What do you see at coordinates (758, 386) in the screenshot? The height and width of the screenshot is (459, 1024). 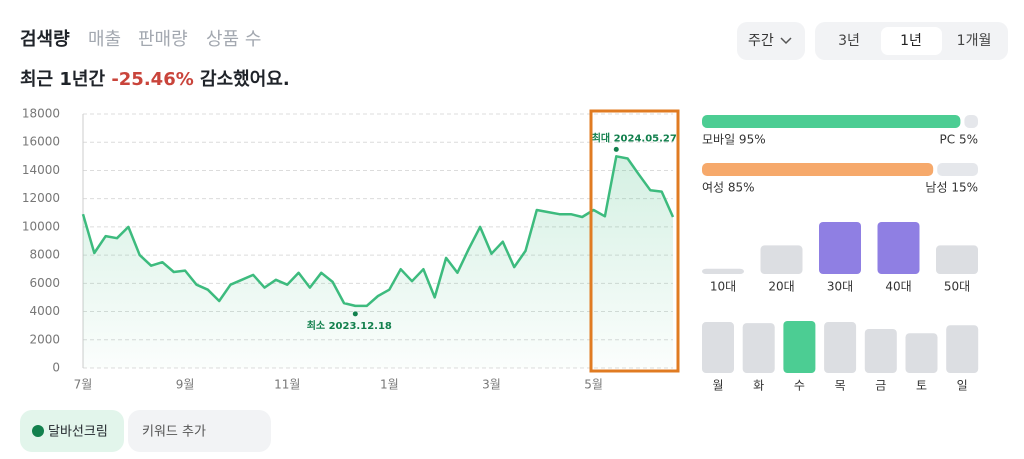 I see `weekday-label: 화` at bounding box center [758, 386].